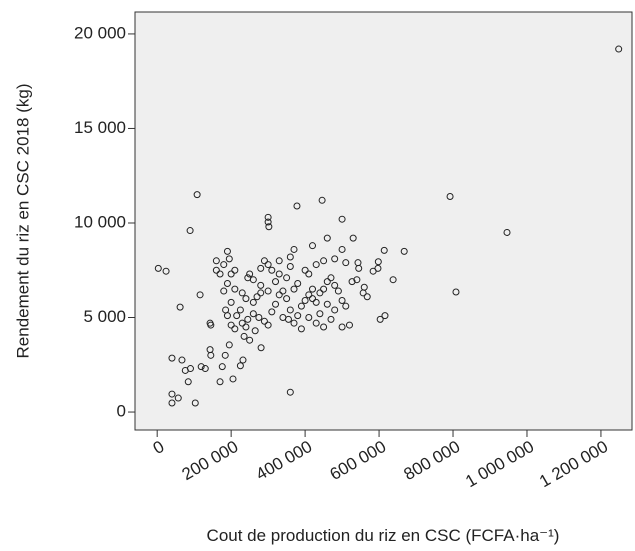  What do you see at coordinates (432, 460) in the screenshot?
I see `x-tick-label: 800 000` at bounding box center [432, 460].